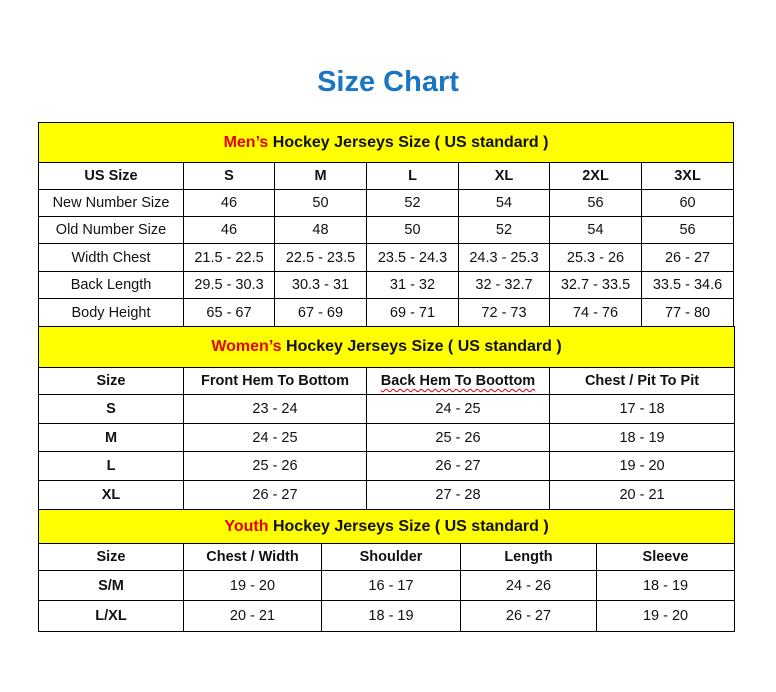 The width and height of the screenshot is (776, 692). What do you see at coordinates (504, 257) in the screenshot?
I see `table-cell: 24.3 - 25.3` at bounding box center [504, 257].